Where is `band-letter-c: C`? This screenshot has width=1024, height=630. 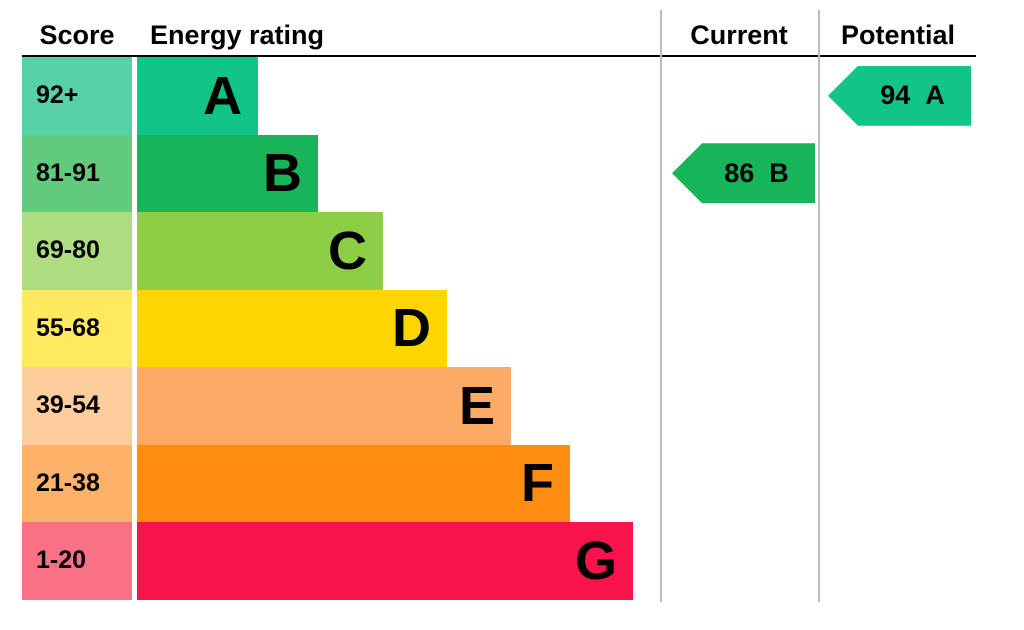 band-letter-c: C is located at coordinates (347, 250).